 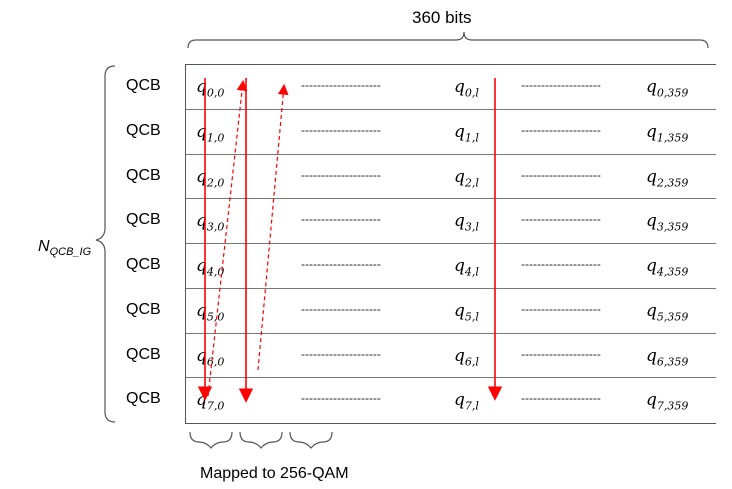 I want to click on cell-last: q6,359, so click(x=667, y=356).